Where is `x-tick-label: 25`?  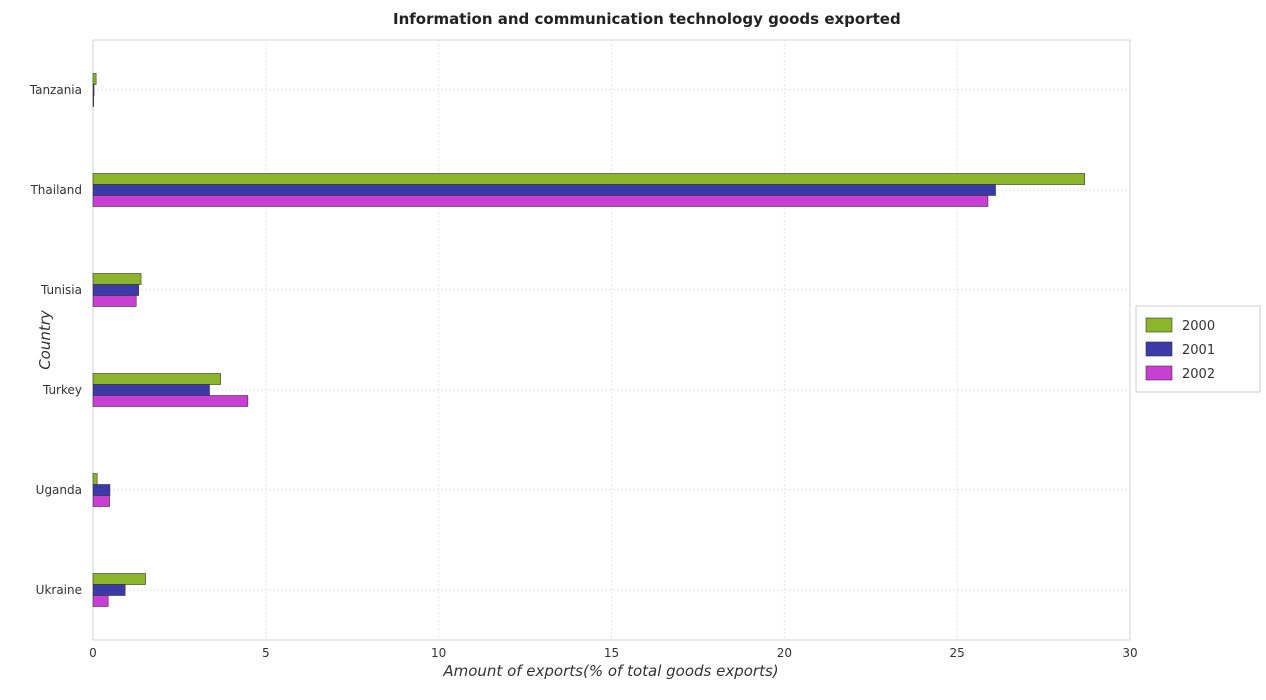 x-tick-label: 25 is located at coordinates (957, 653).